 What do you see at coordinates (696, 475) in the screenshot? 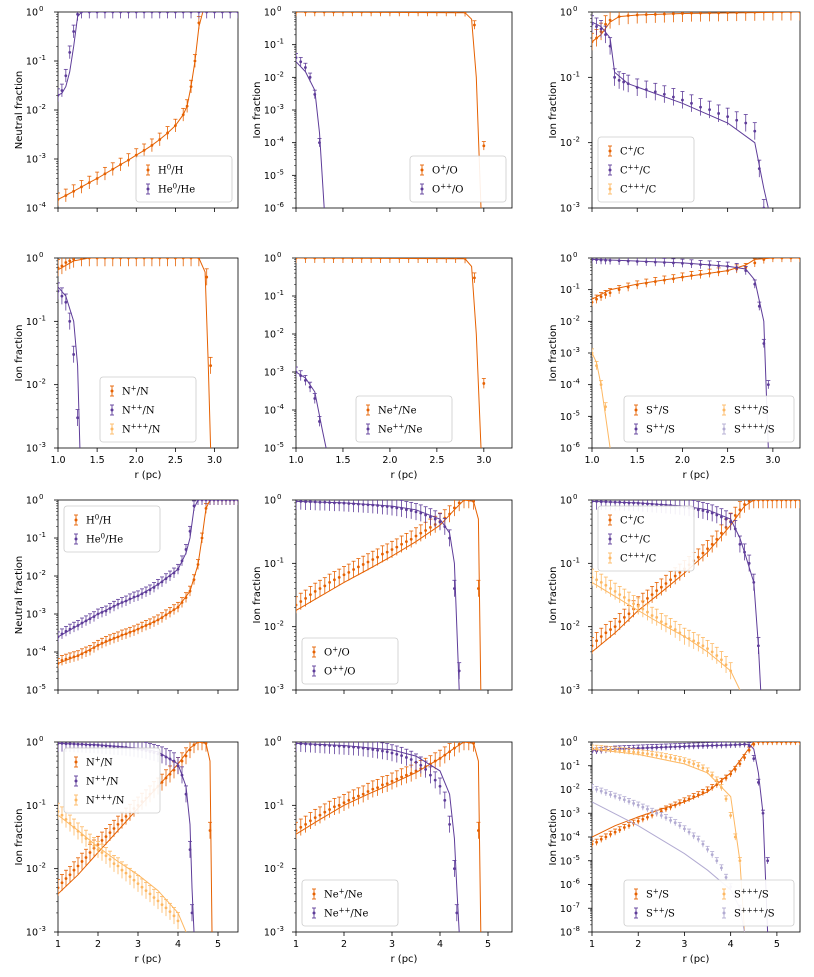
I see `x-axis-label: r (pc)` at bounding box center [696, 475].